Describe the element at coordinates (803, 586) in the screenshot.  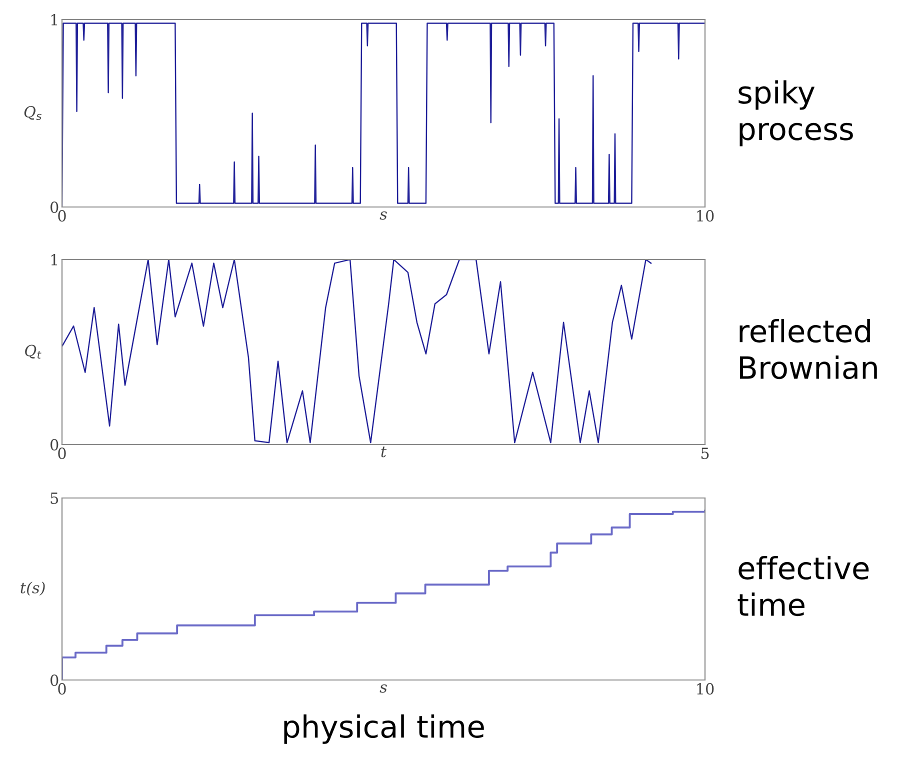
I see `text: effective time` at that location.